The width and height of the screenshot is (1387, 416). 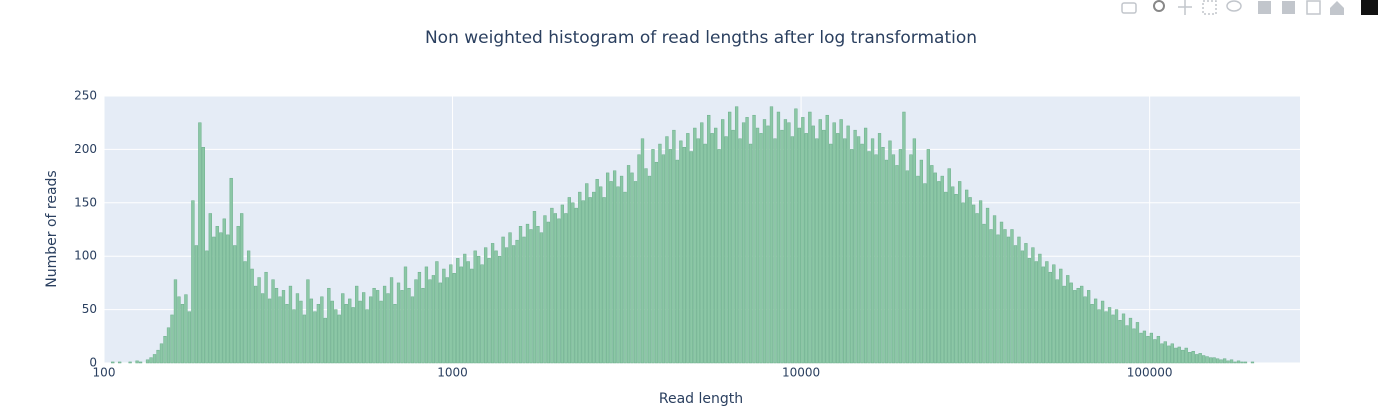 I want to click on select-icon, so click(x=1209, y=7).